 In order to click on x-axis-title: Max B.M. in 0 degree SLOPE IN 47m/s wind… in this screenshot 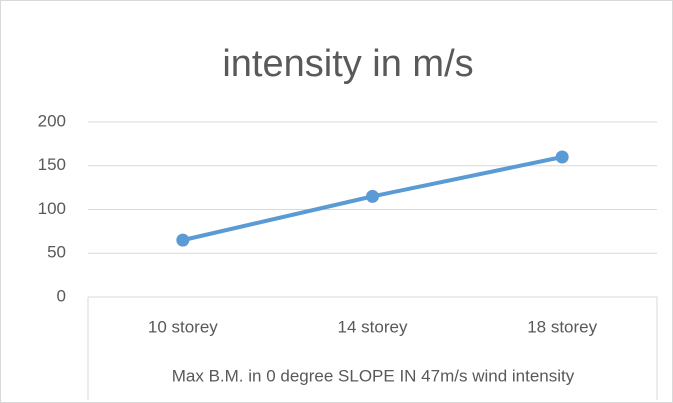, I will do `click(373, 375)`.